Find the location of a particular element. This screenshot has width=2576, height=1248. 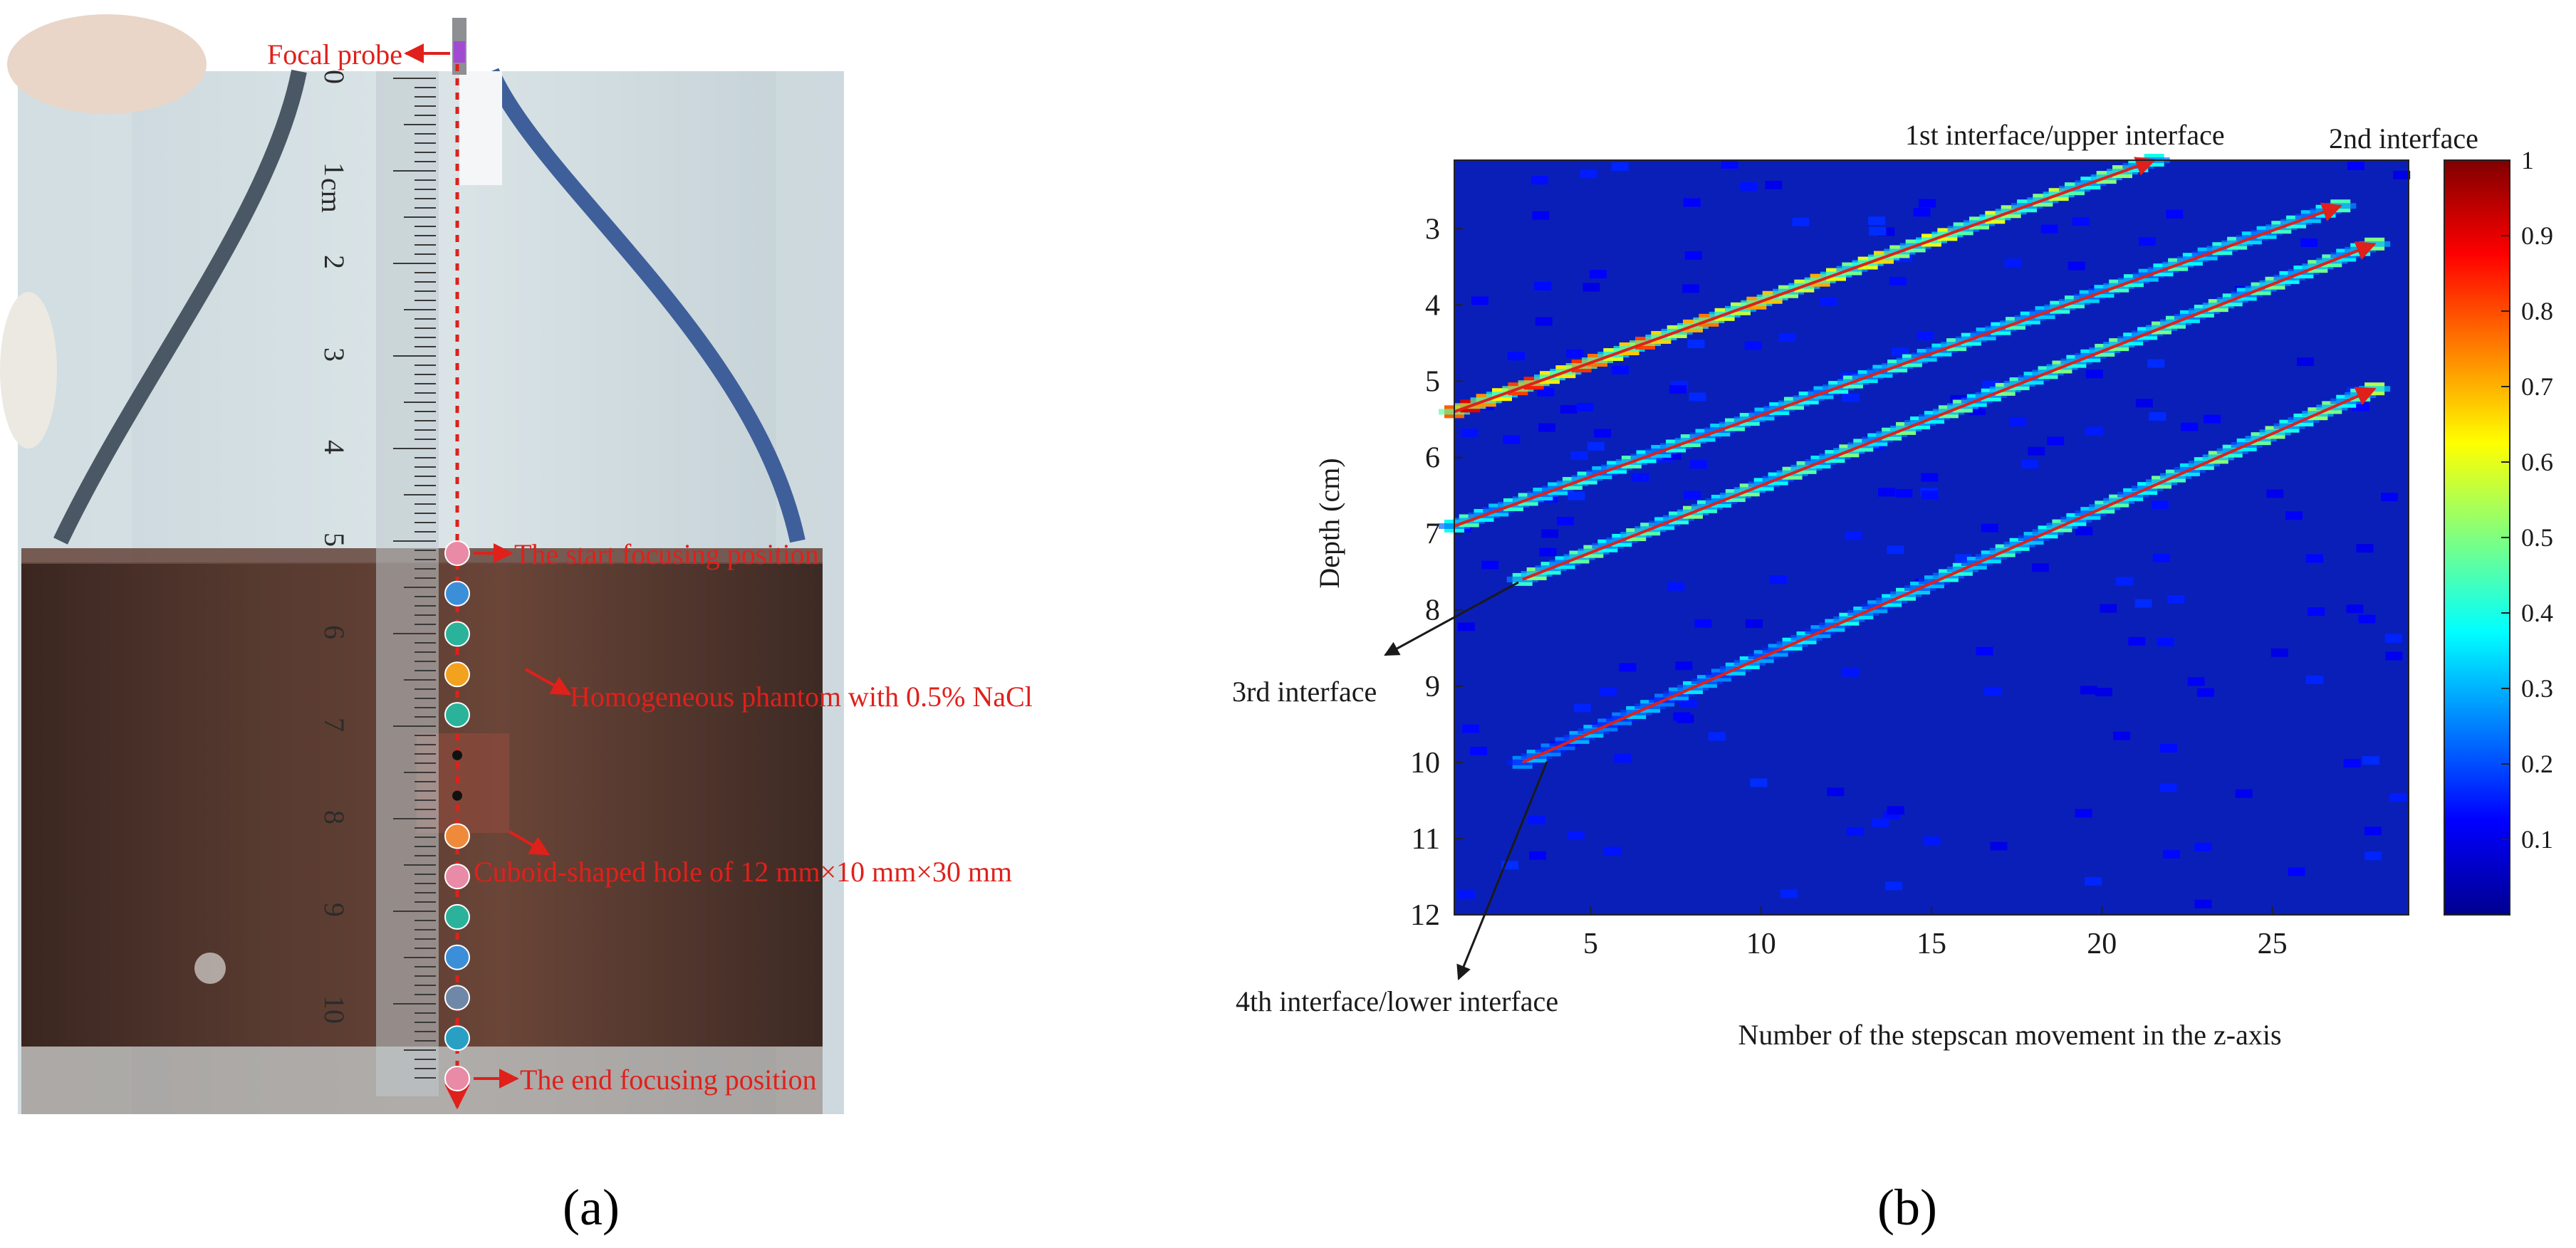

ruler-number: 8 is located at coordinates (334, 817).